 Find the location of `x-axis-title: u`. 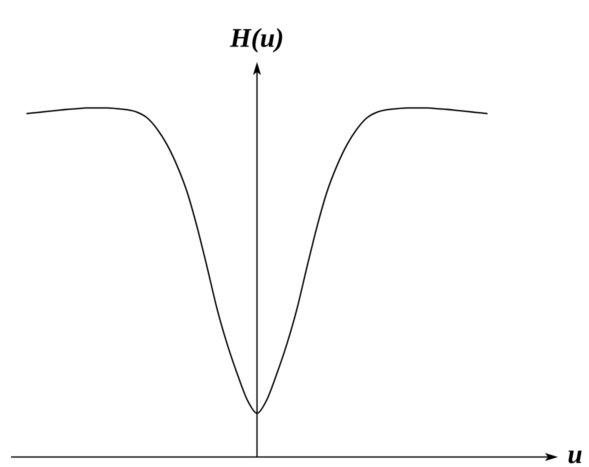

x-axis-title: u is located at coordinates (575, 457).